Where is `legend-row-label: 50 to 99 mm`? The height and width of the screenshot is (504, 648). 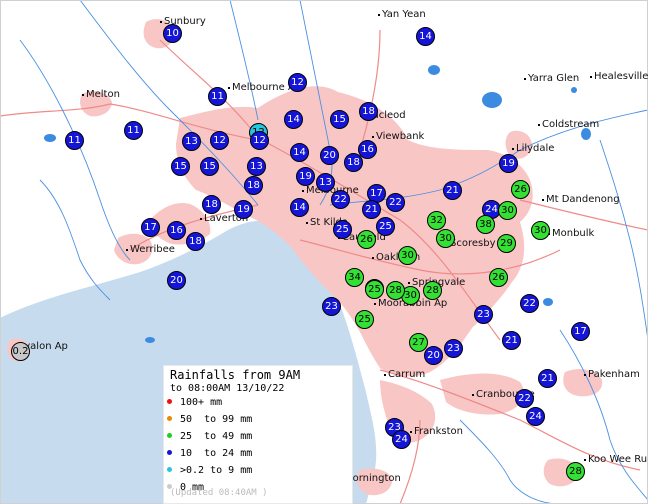
legend-row-label: 50 to 99 mm is located at coordinates (216, 419).